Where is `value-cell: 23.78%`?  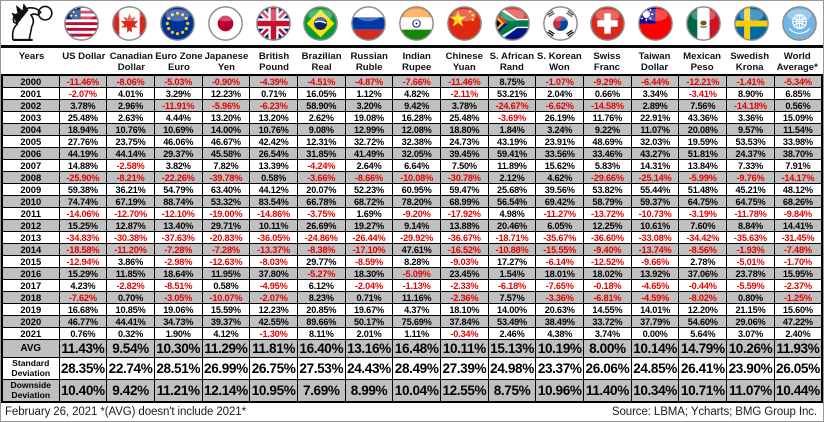 value-cell: 23.78% is located at coordinates (750, 273).